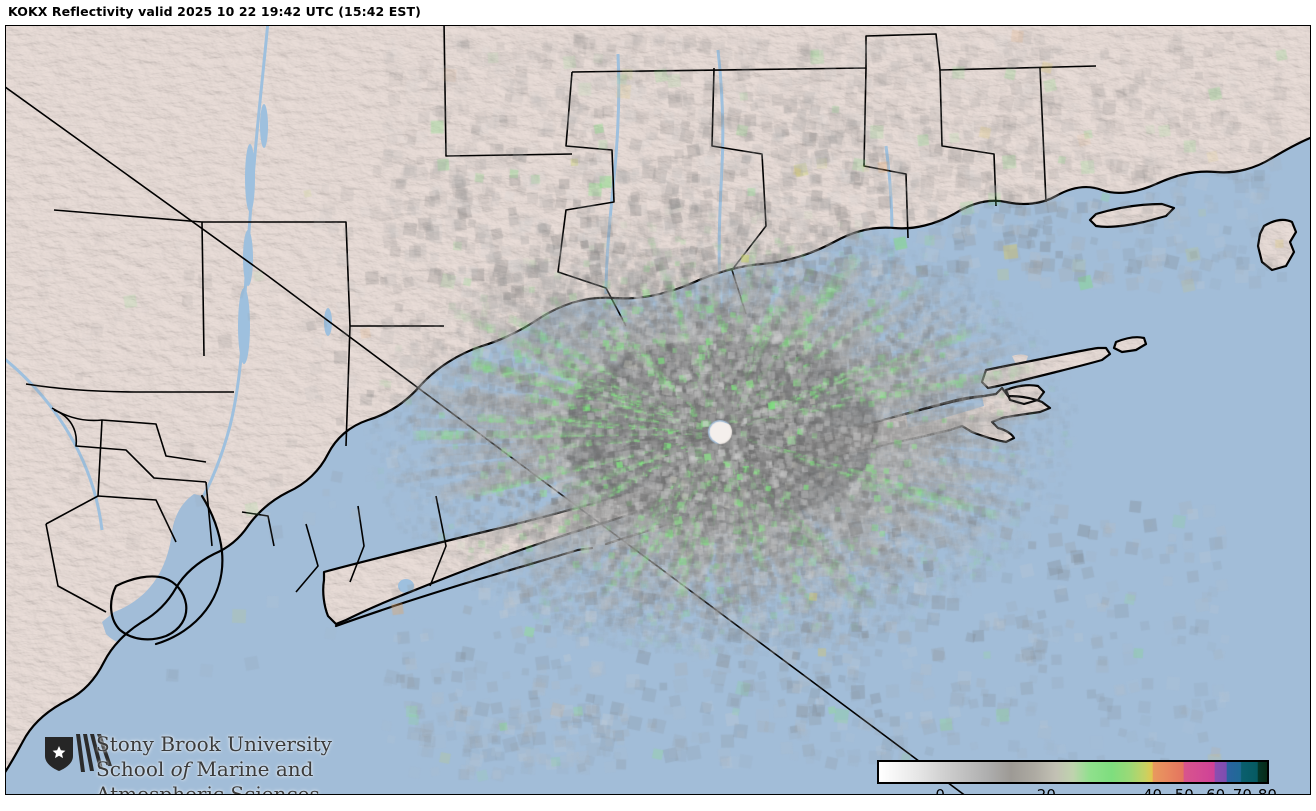 This screenshot has width=1316, height=811. What do you see at coordinates (1184, 790) in the screenshot?
I see `colorbar-tick-50: 50` at bounding box center [1184, 790].